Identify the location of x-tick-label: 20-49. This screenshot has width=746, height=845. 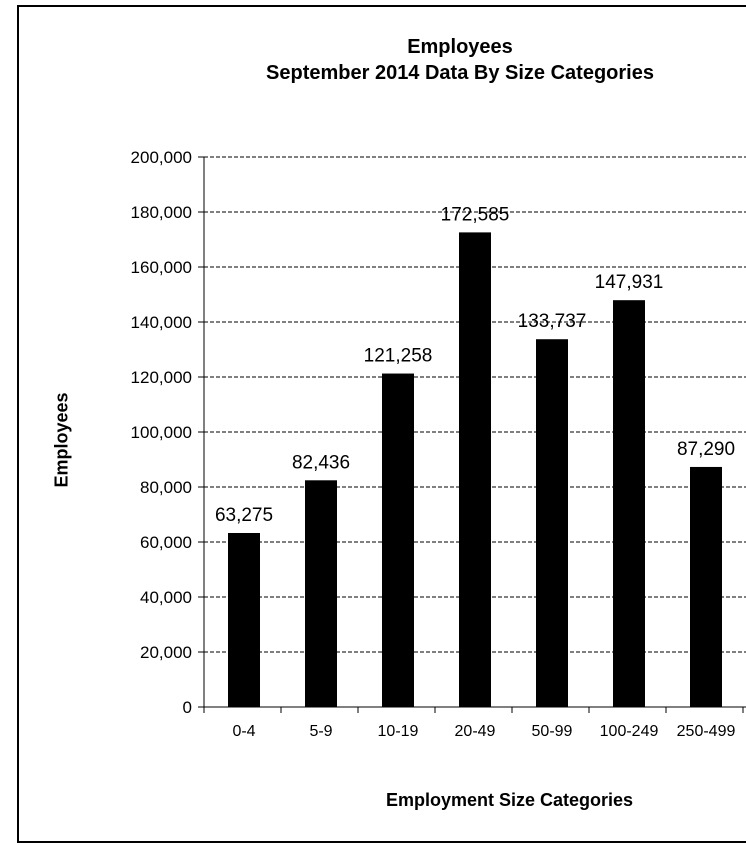
(475, 731).